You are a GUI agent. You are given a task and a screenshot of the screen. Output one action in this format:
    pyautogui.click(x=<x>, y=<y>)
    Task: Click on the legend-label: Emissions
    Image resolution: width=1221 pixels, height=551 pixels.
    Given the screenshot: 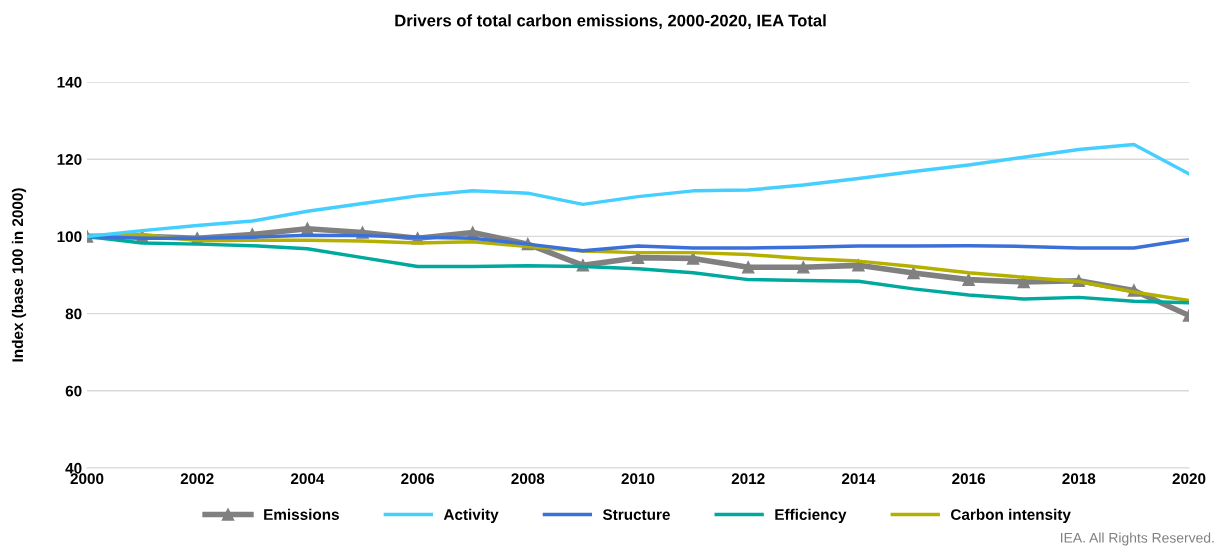 What is the action you would take?
    pyautogui.click(x=301, y=514)
    